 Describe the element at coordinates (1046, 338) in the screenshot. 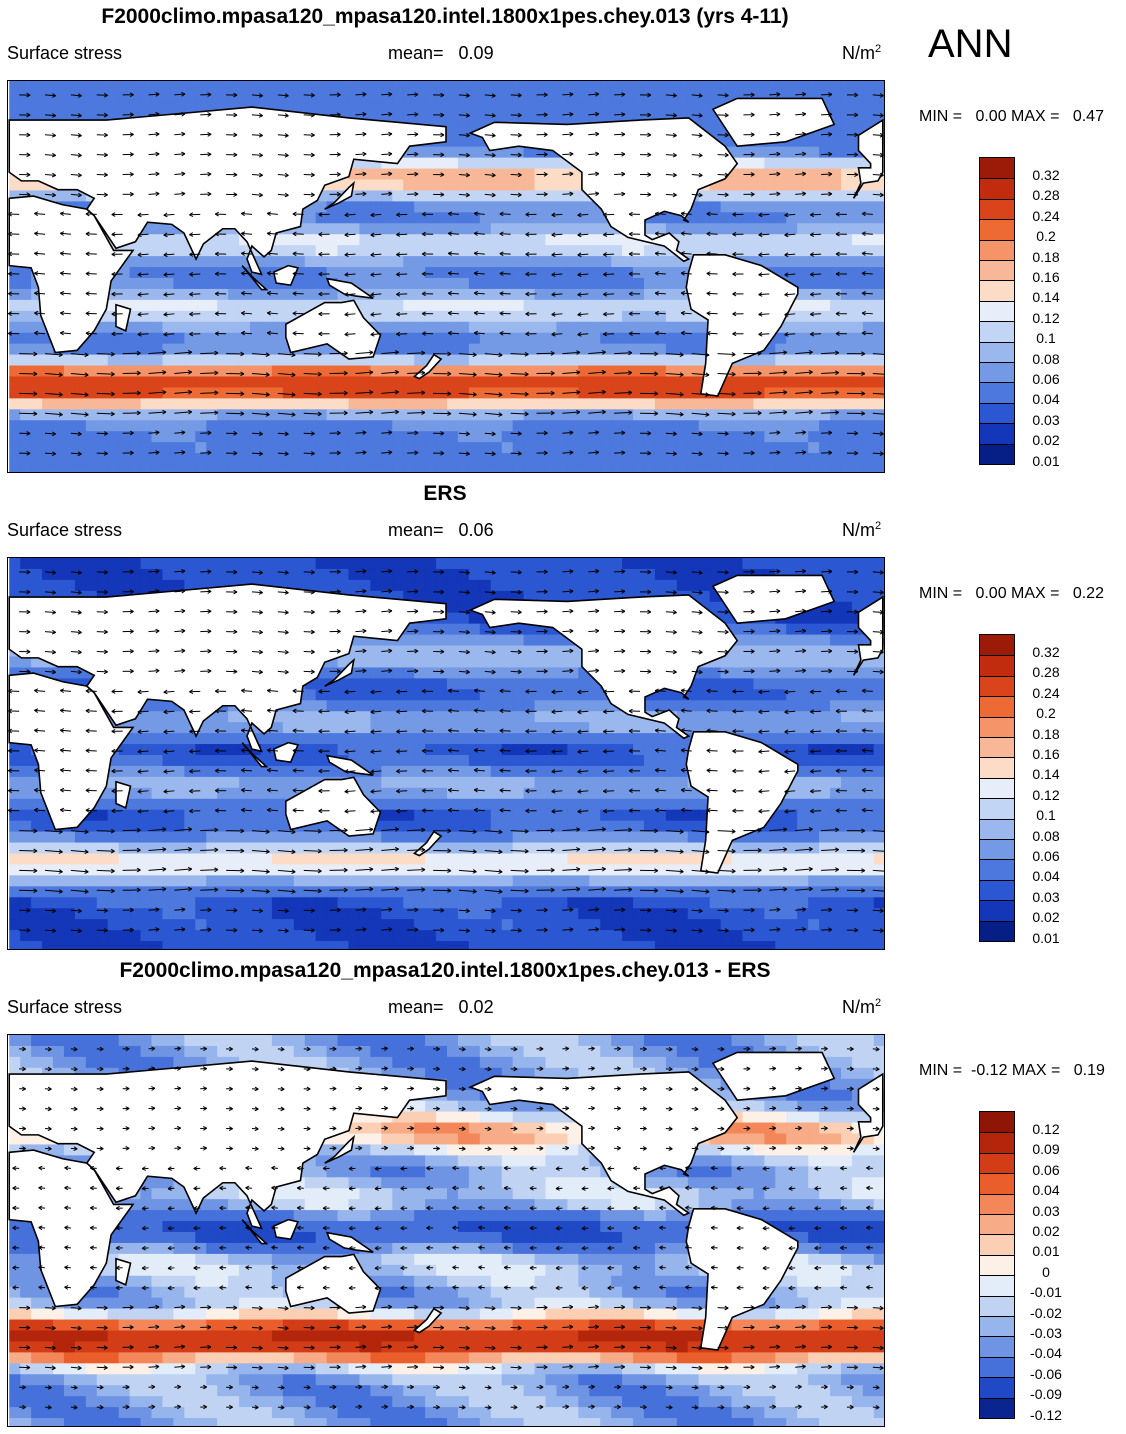

I see `colorbar-tick-label: 0.1` at that location.